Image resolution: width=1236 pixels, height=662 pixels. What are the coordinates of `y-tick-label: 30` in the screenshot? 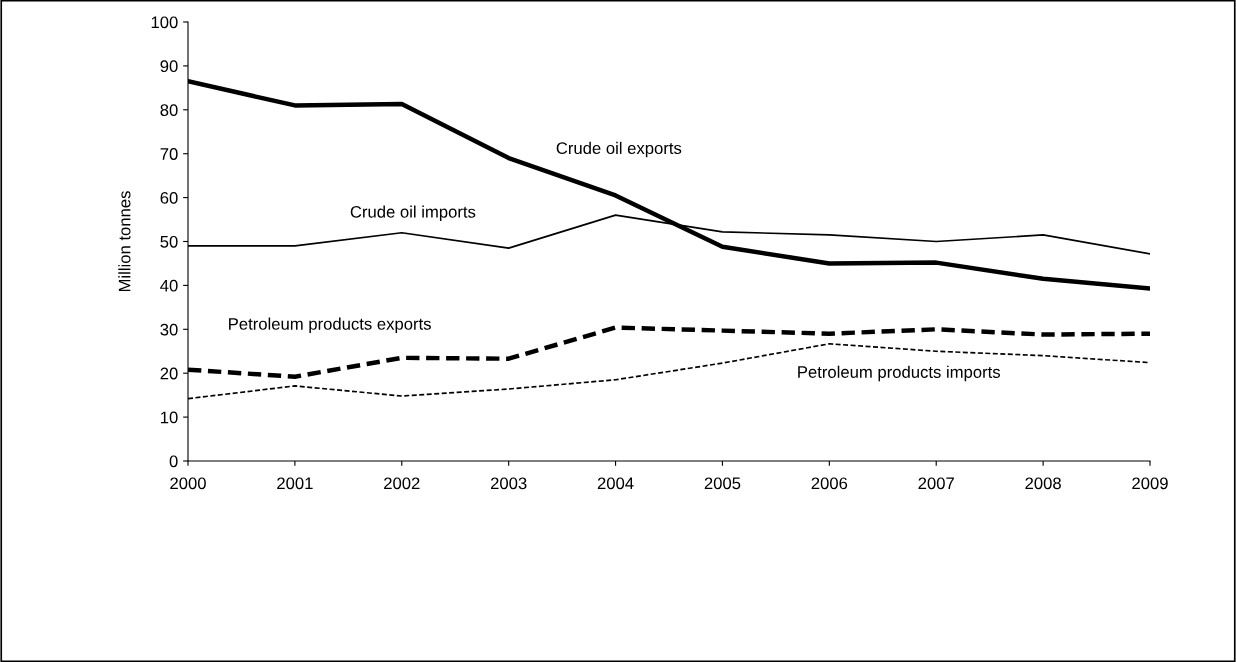 It's located at (169, 329).